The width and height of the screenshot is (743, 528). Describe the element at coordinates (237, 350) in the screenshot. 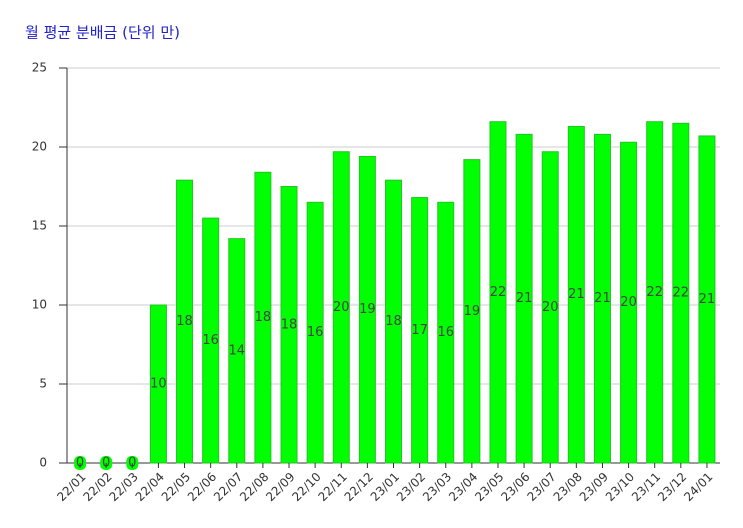

I see `value-label: 14` at that location.